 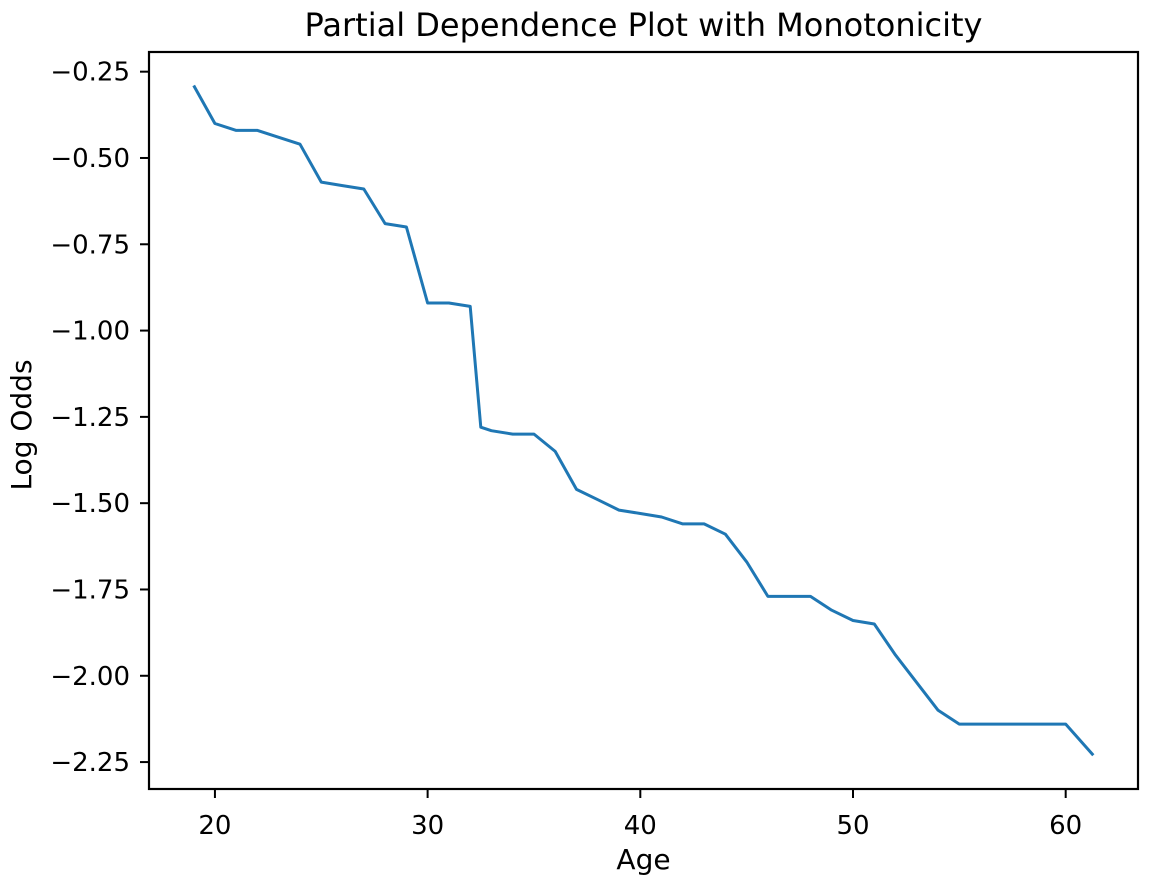 What do you see at coordinates (1065, 826) in the screenshot?
I see `x-tick-label: 60` at bounding box center [1065, 826].